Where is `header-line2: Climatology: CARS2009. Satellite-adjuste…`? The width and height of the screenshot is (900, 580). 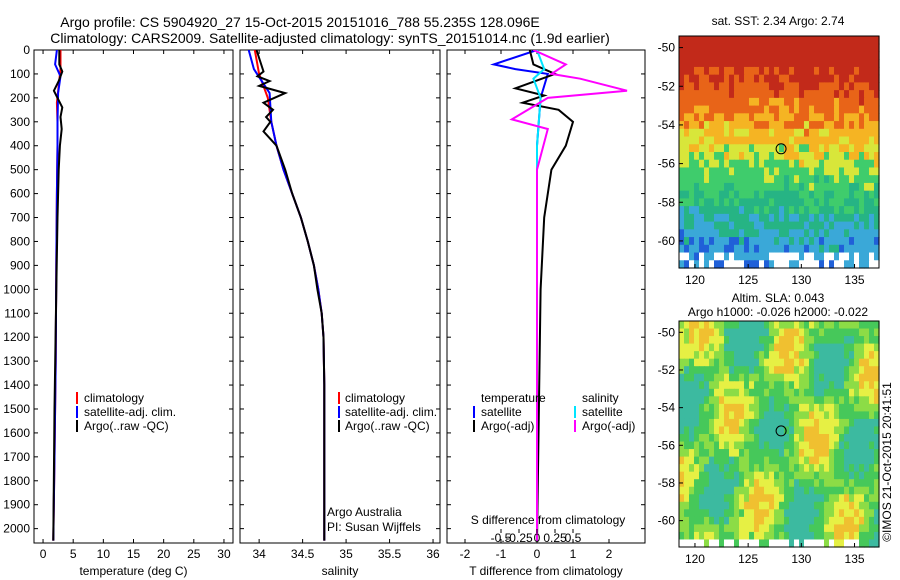
header-line2: Climatology: CARS2009. Satellite-adjuste… is located at coordinates (330, 38).